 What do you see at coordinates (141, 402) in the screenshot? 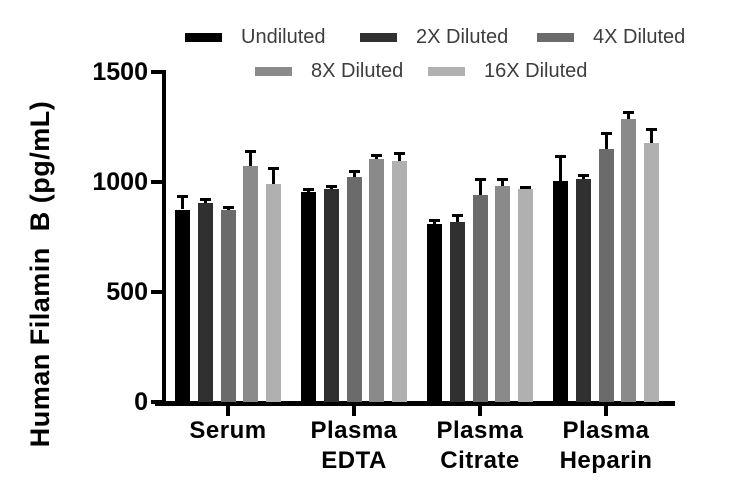
I see `y-tick-label: 0` at bounding box center [141, 402].